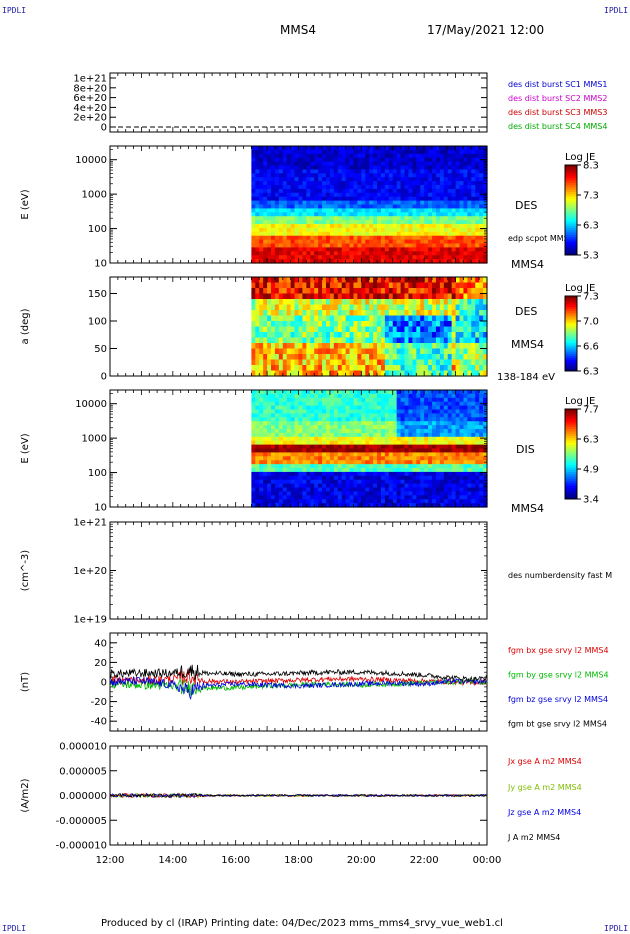  I want to click on colorbar-step, so click(571, 316).